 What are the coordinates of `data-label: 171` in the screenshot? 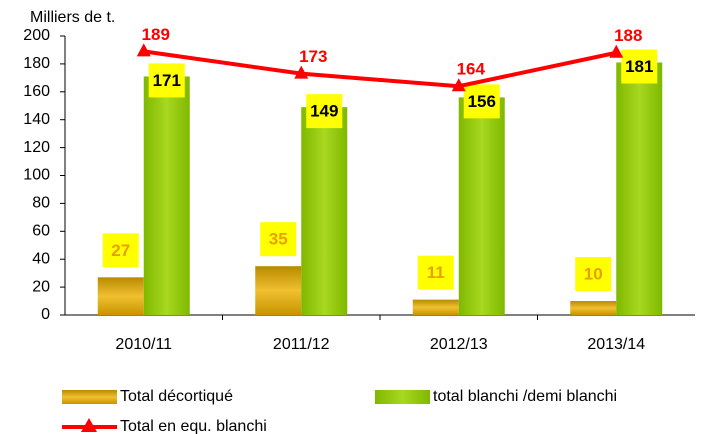 It's located at (167, 80).